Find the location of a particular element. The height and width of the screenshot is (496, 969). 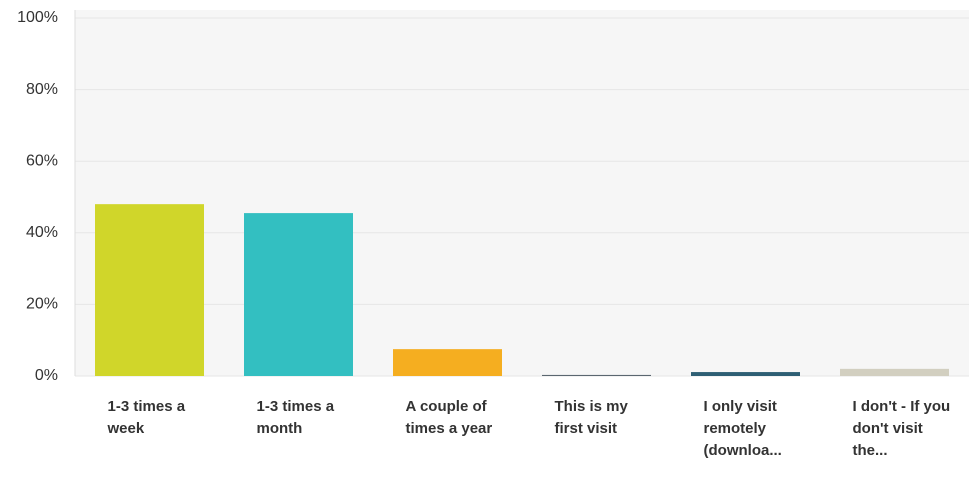

y-tick-label: 60% is located at coordinates (42, 160).